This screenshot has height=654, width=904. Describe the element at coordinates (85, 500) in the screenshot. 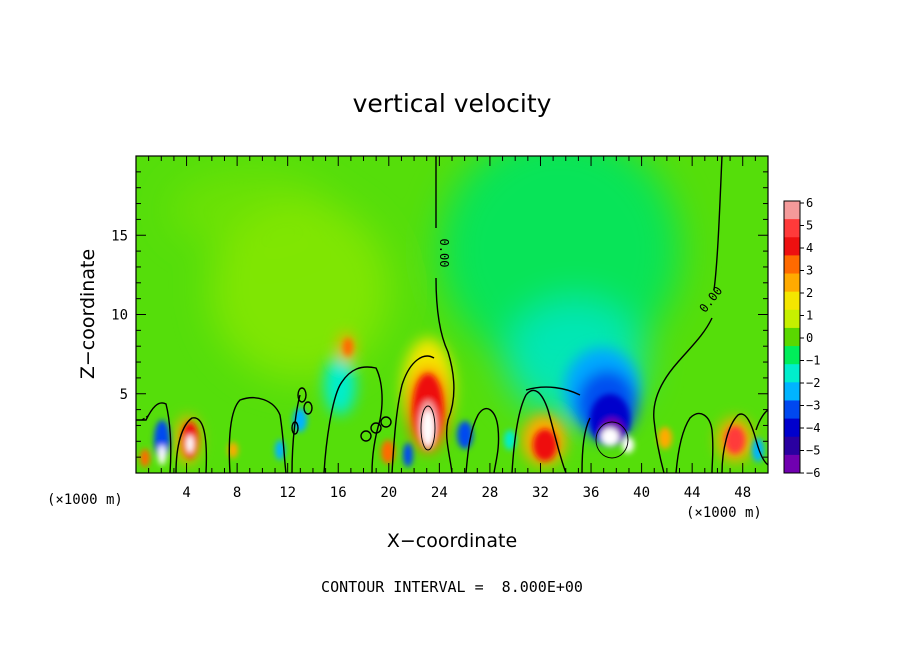

I see `x-unit-left: (×1000 m)` at that location.